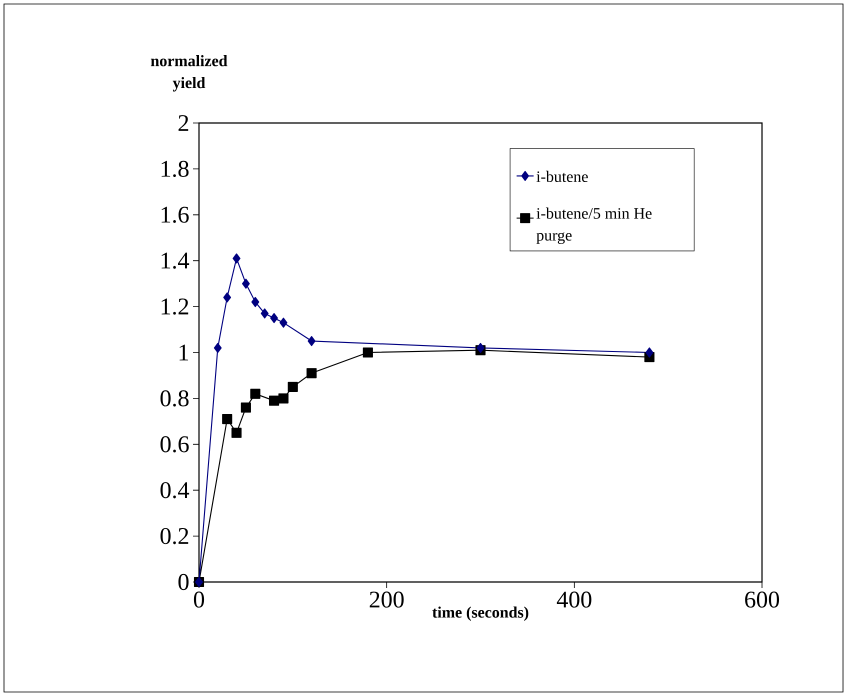 This screenshot has width=847, height=696. What do you see at coordinates (480, 613) in the screenshot?
I see `x-axis-title: time (seconds)` at bounding box center [480, 613].